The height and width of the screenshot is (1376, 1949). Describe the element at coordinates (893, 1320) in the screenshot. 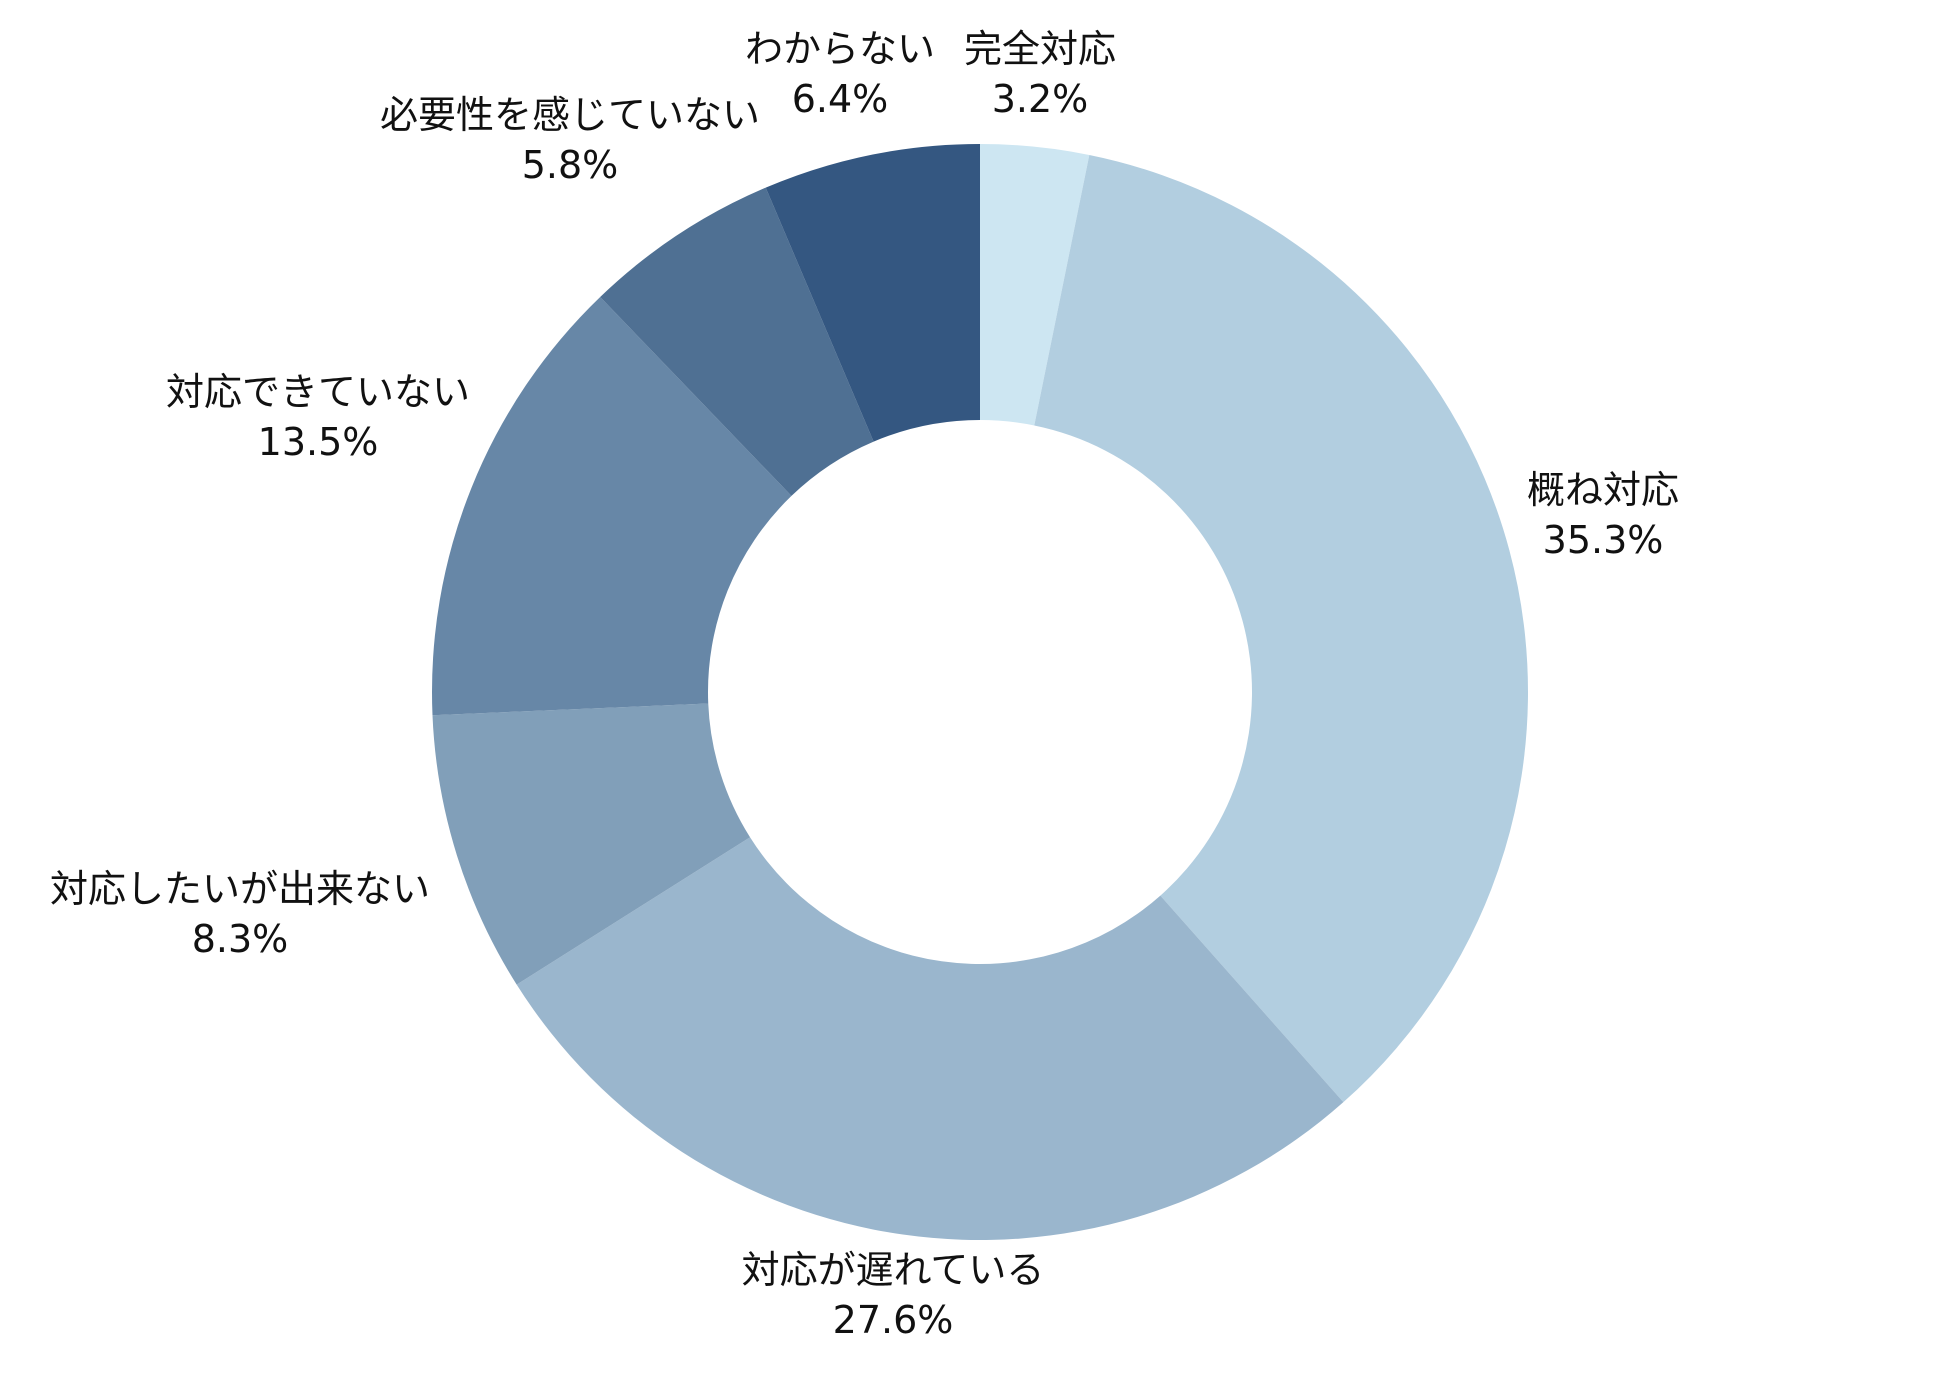

I see `slice-value-label-2: 27.6%` at that location.